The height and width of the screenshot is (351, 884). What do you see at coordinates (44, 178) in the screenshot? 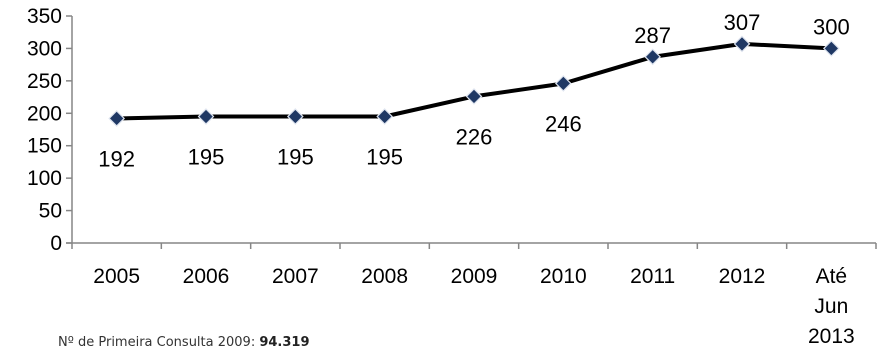
I see `y-tick-label: 100` at bounding box center [44, 178].